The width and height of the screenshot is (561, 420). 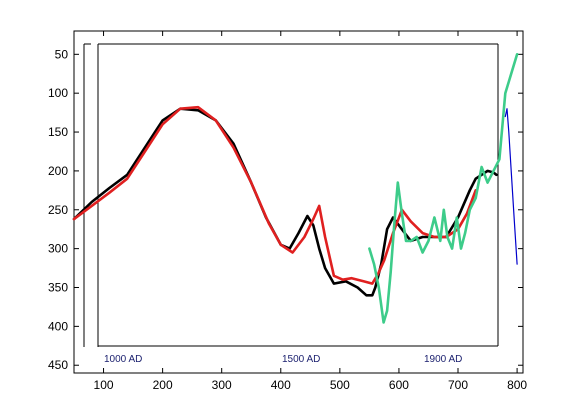 I want to click on annotation-1500-ad: 1500 AD, so click(x=301, y=359).